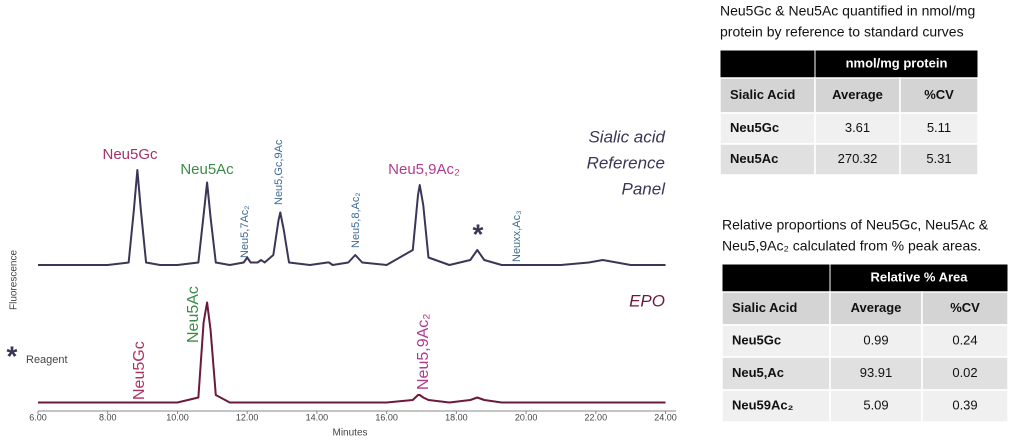  Describe the element at coordinates (855, 225) in the screenshot. I see `table-caption: Relative proportions of Neu5Gc, Neu5Ac &` at that location.